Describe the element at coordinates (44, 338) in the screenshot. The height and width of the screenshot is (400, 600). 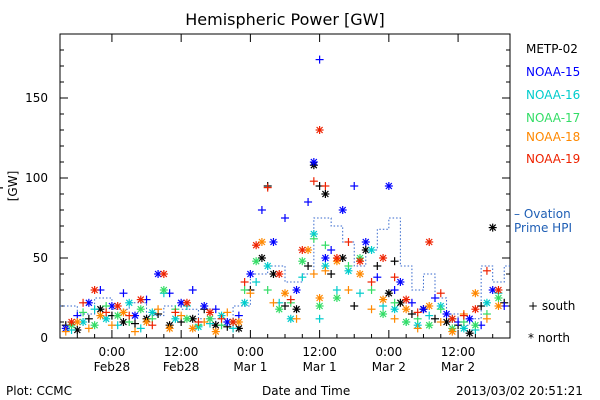
I see `y-tick-label: 0` at that location.